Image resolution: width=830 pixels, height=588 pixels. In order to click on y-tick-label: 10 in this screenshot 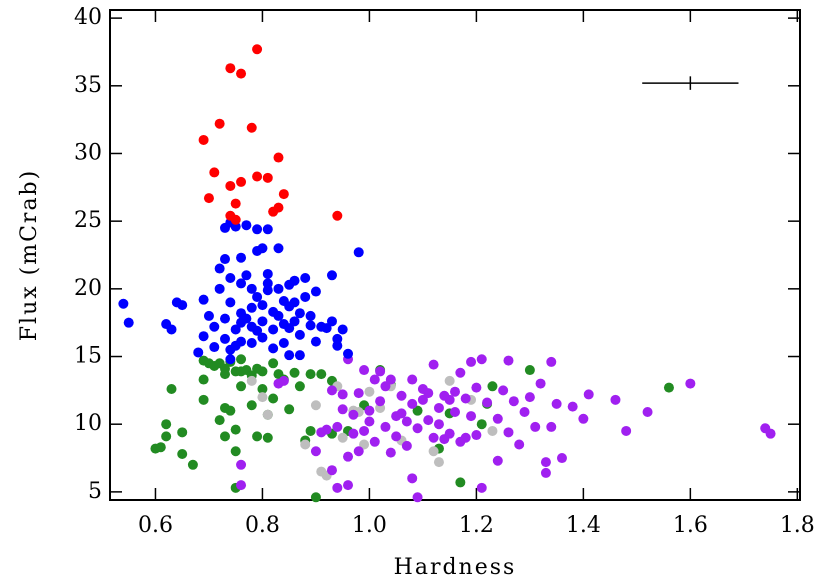, I will do `click(88, 423)`.